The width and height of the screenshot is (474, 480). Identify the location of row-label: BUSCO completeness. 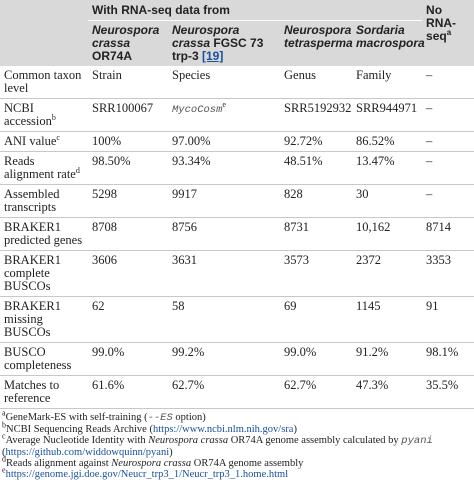
(44, 359).